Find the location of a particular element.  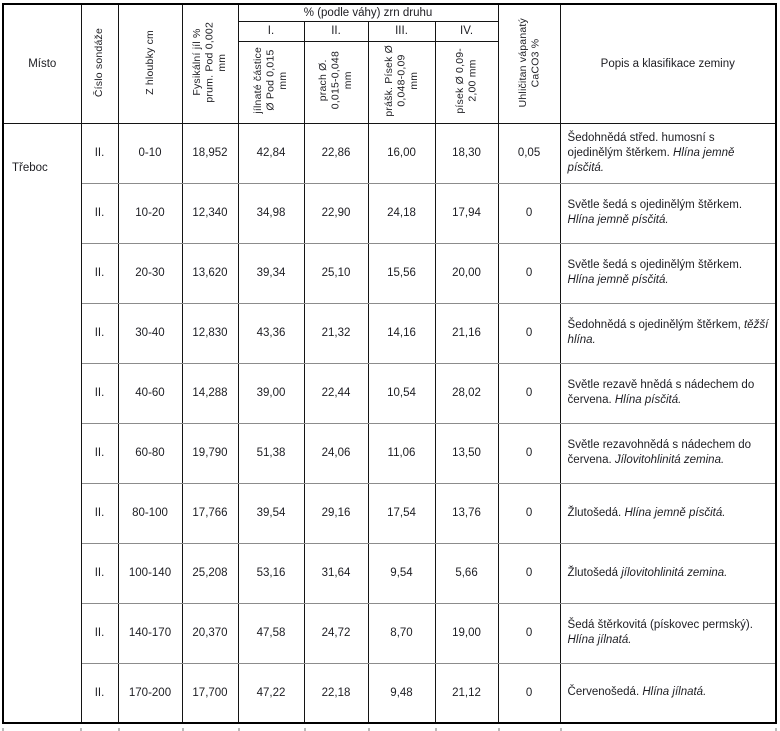

frac3-cell: 17,54 is located at coordinates (401, 513).